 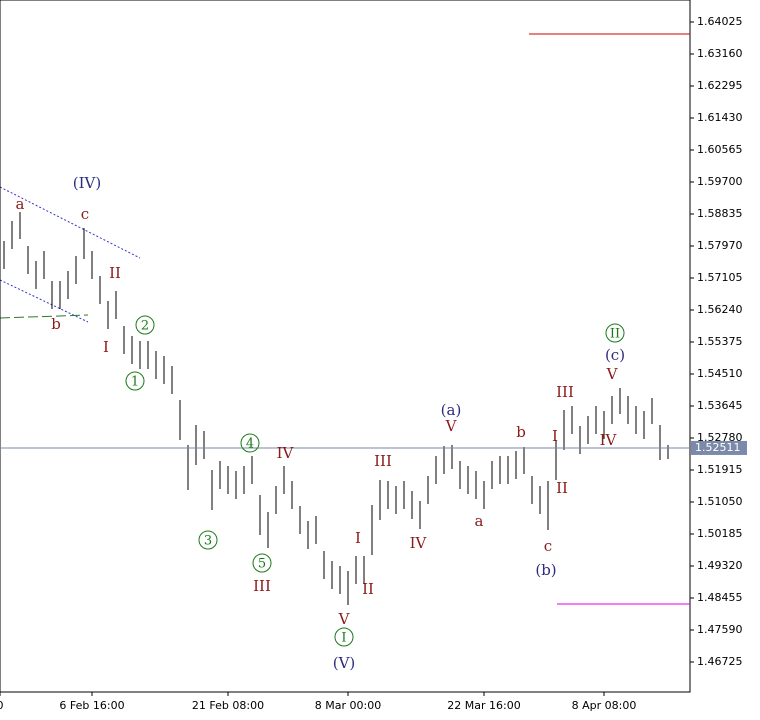 I want to click on x-tick-label: 21 Feb 08:00, so click(x=228, y=705).